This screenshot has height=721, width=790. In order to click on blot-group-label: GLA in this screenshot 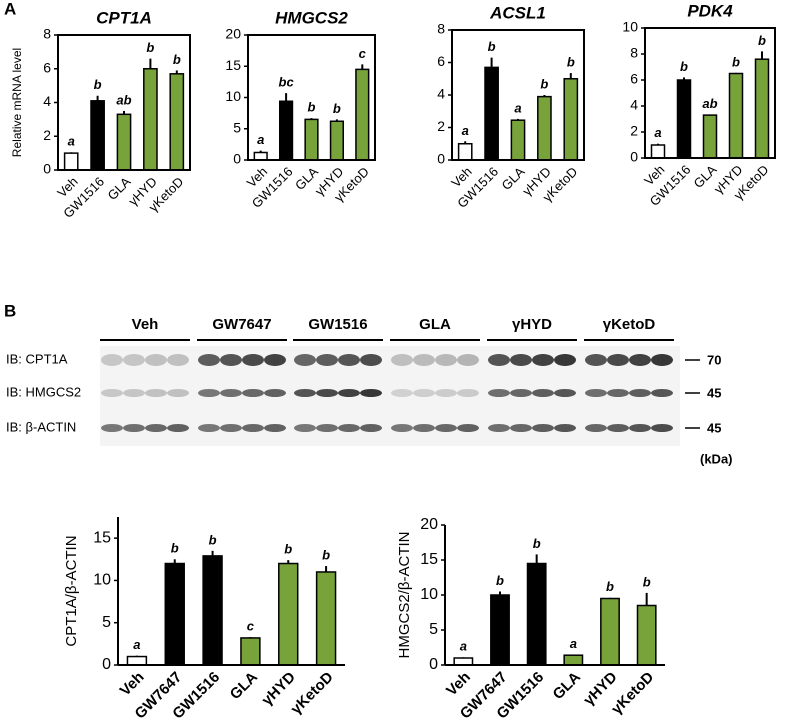, I will do `click(435, 324)`.